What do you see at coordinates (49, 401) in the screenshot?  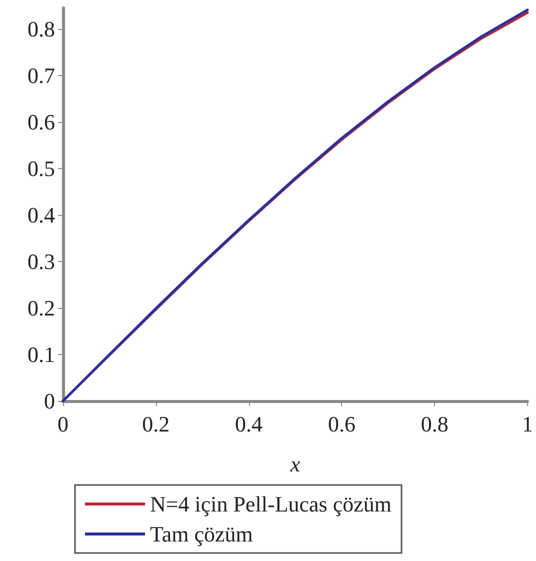 I see `y-tick-label: 0` at bounding box center [49, 401].